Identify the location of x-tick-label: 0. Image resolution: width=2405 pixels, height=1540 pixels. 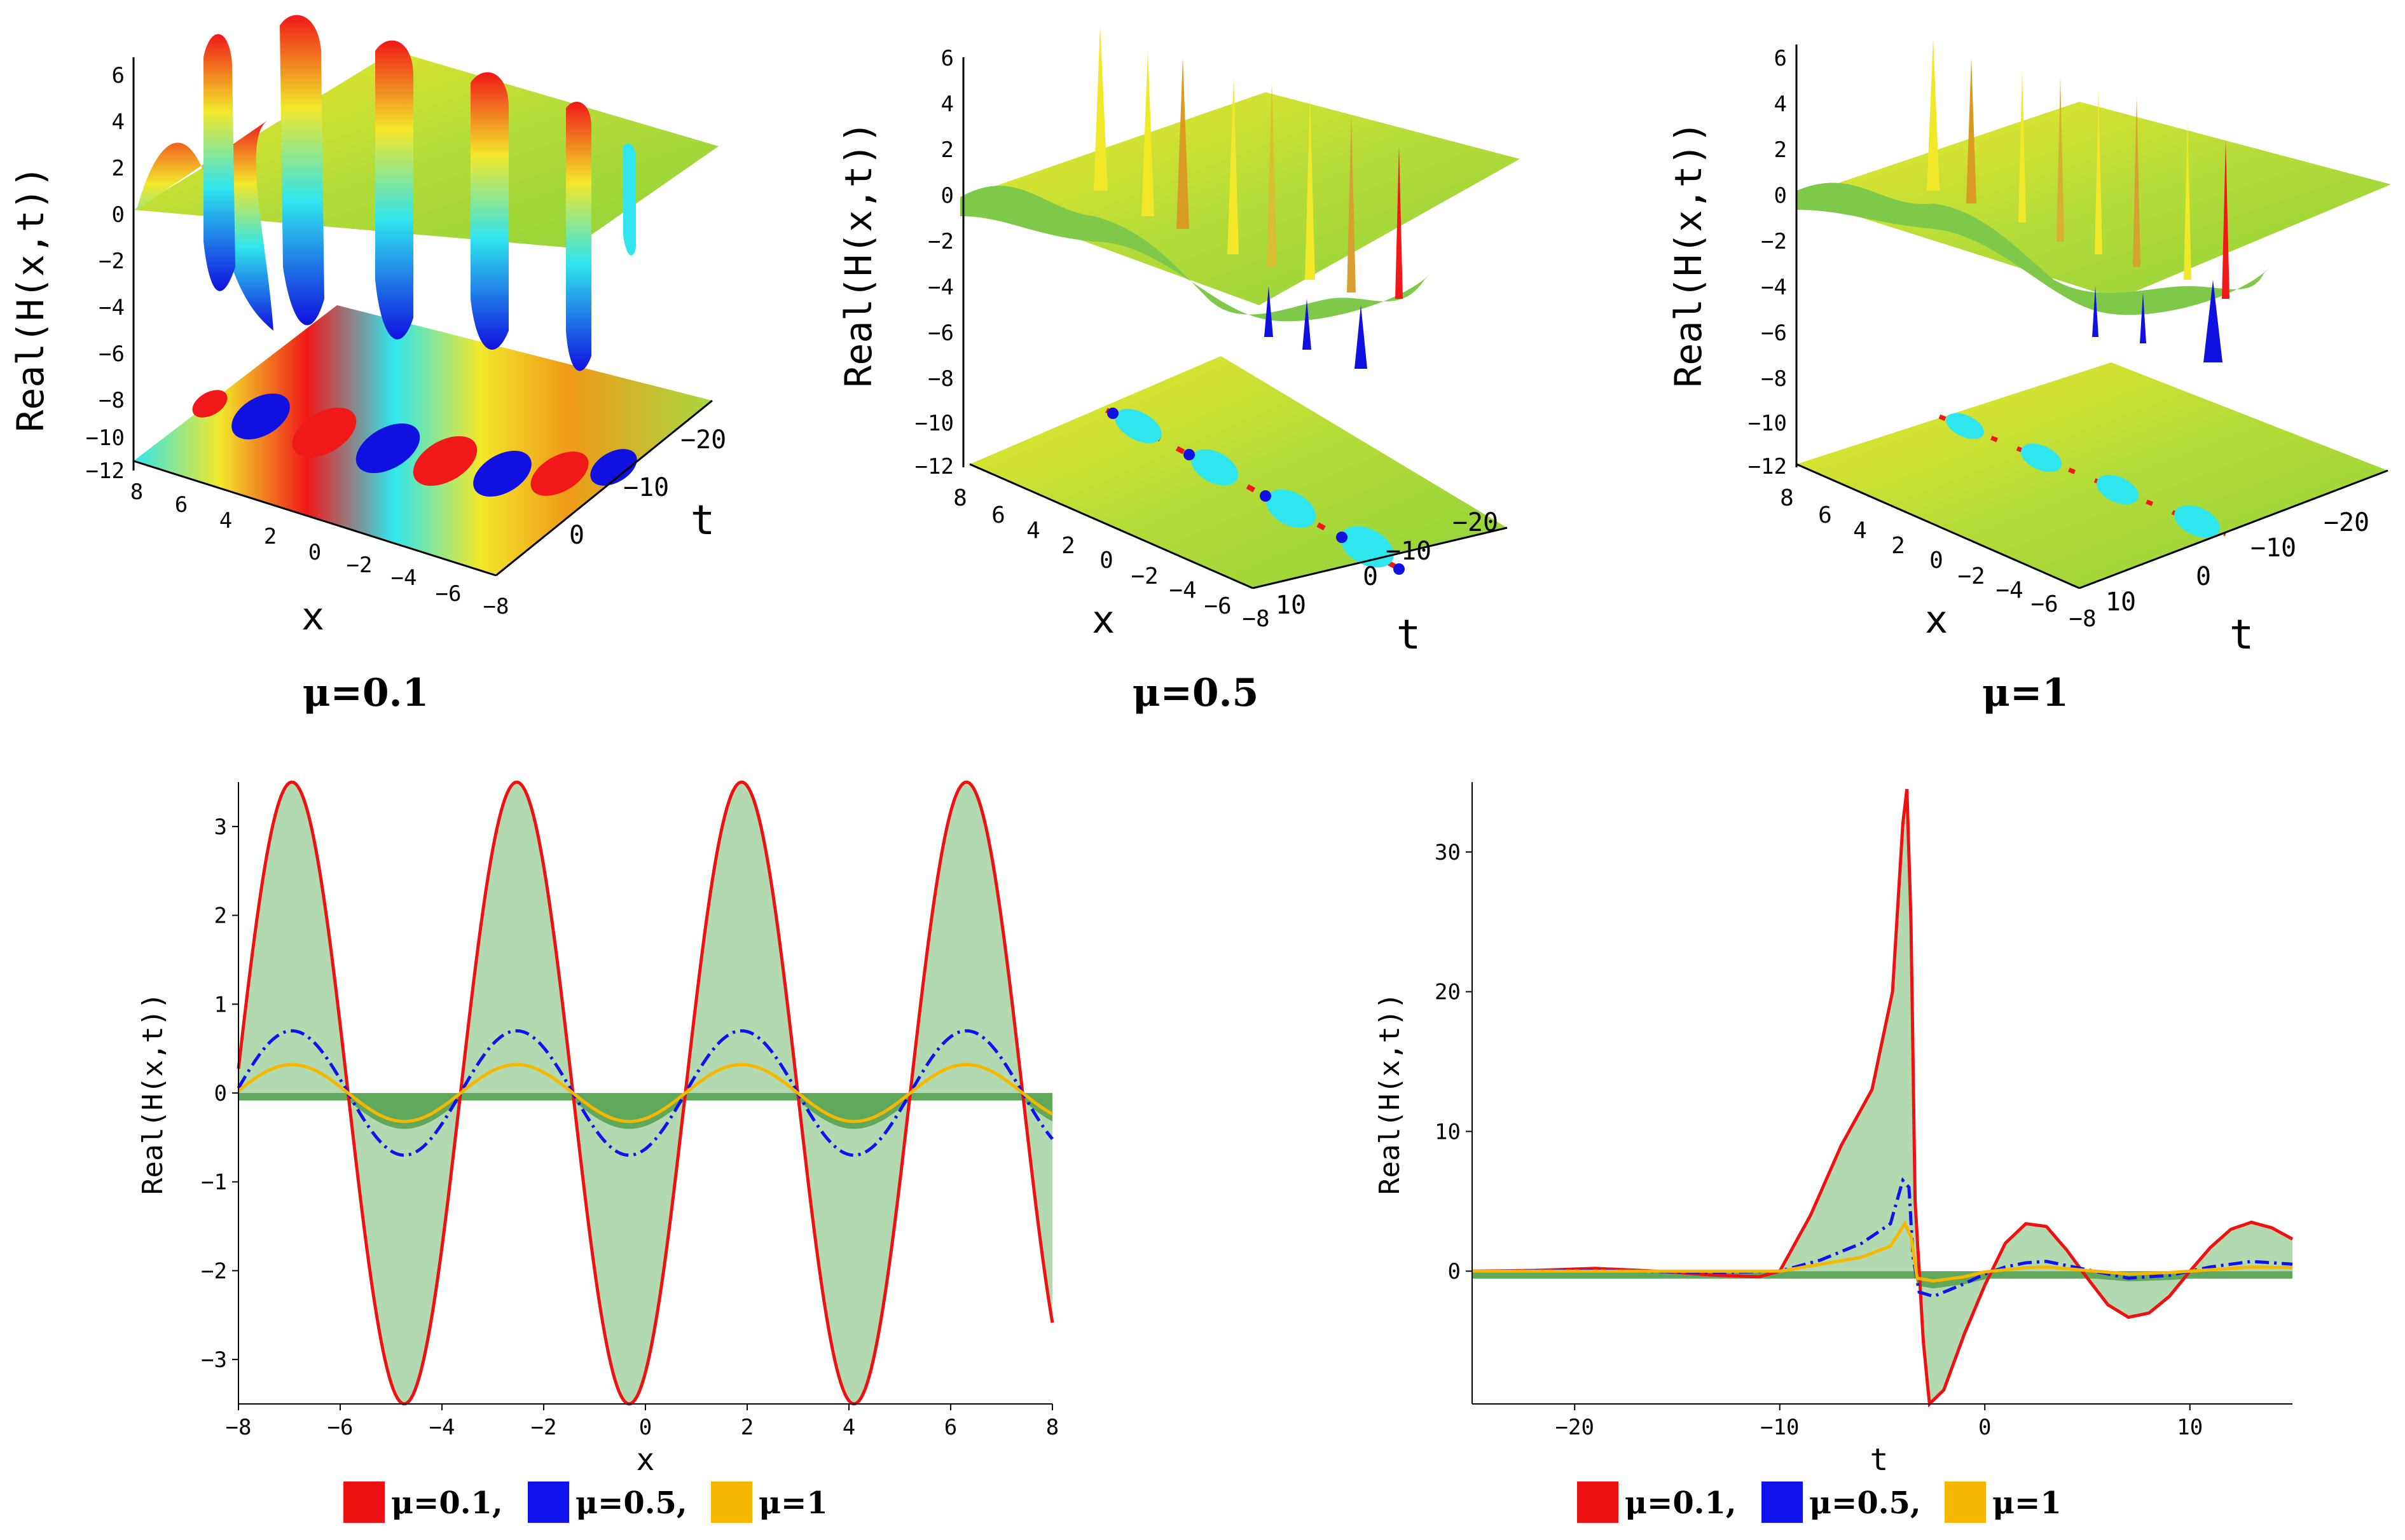
(645, 1428).